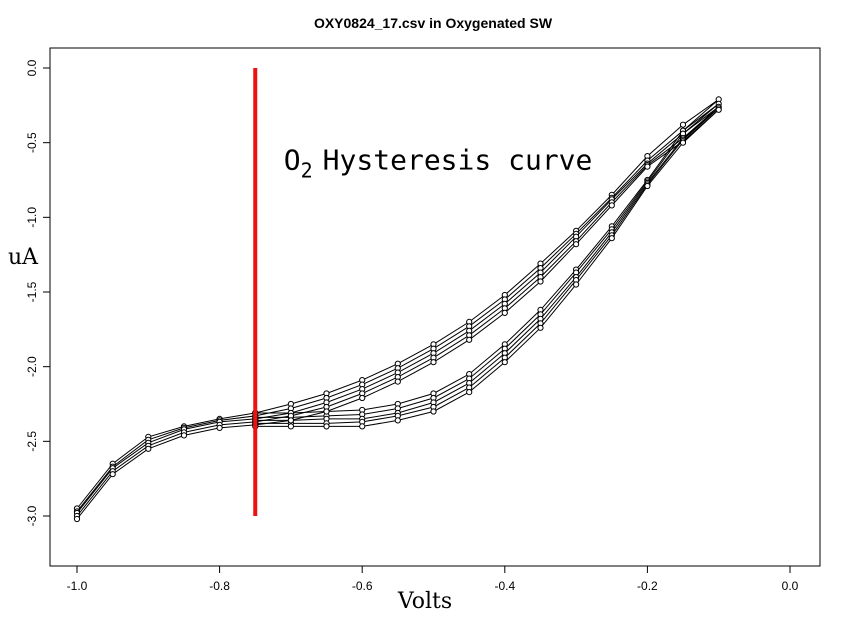  I want to click on y-tick-label: -3.0, so click(32, 515).